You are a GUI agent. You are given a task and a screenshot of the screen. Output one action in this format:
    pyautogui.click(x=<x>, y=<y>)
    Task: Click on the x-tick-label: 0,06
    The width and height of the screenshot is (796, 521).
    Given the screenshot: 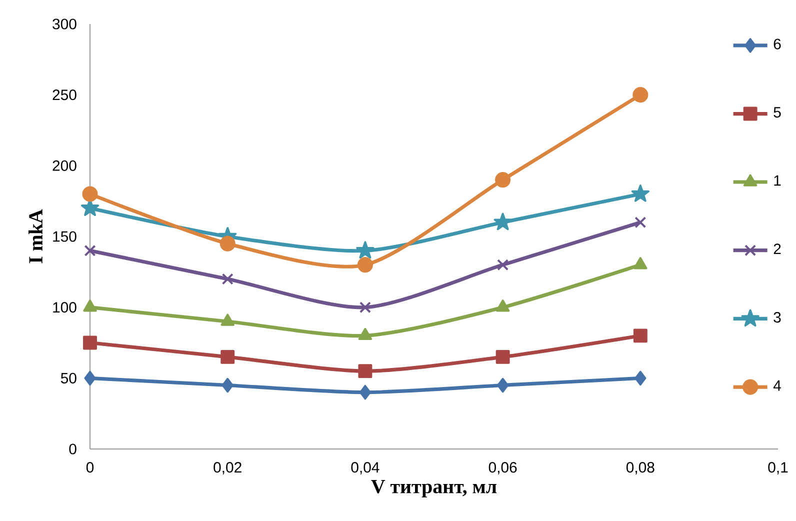 What is the action you would take?
    pyautogui.click(x=502, y=468)
    